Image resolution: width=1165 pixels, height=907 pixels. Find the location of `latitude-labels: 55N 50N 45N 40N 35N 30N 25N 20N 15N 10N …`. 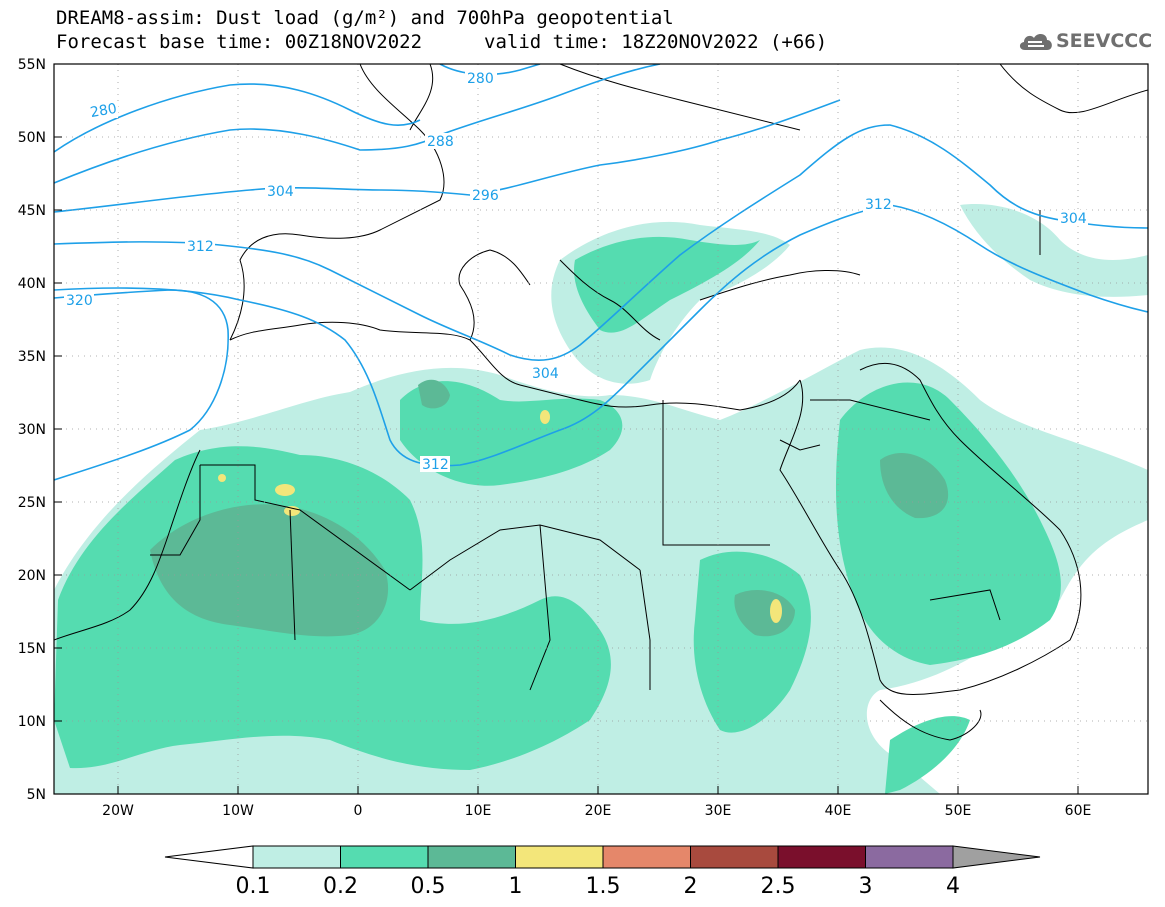

latitude-labels: 55N 50N 45N 40N 35N 30N 25N 20N 15N 10N … is located at coordinates (32, 430).